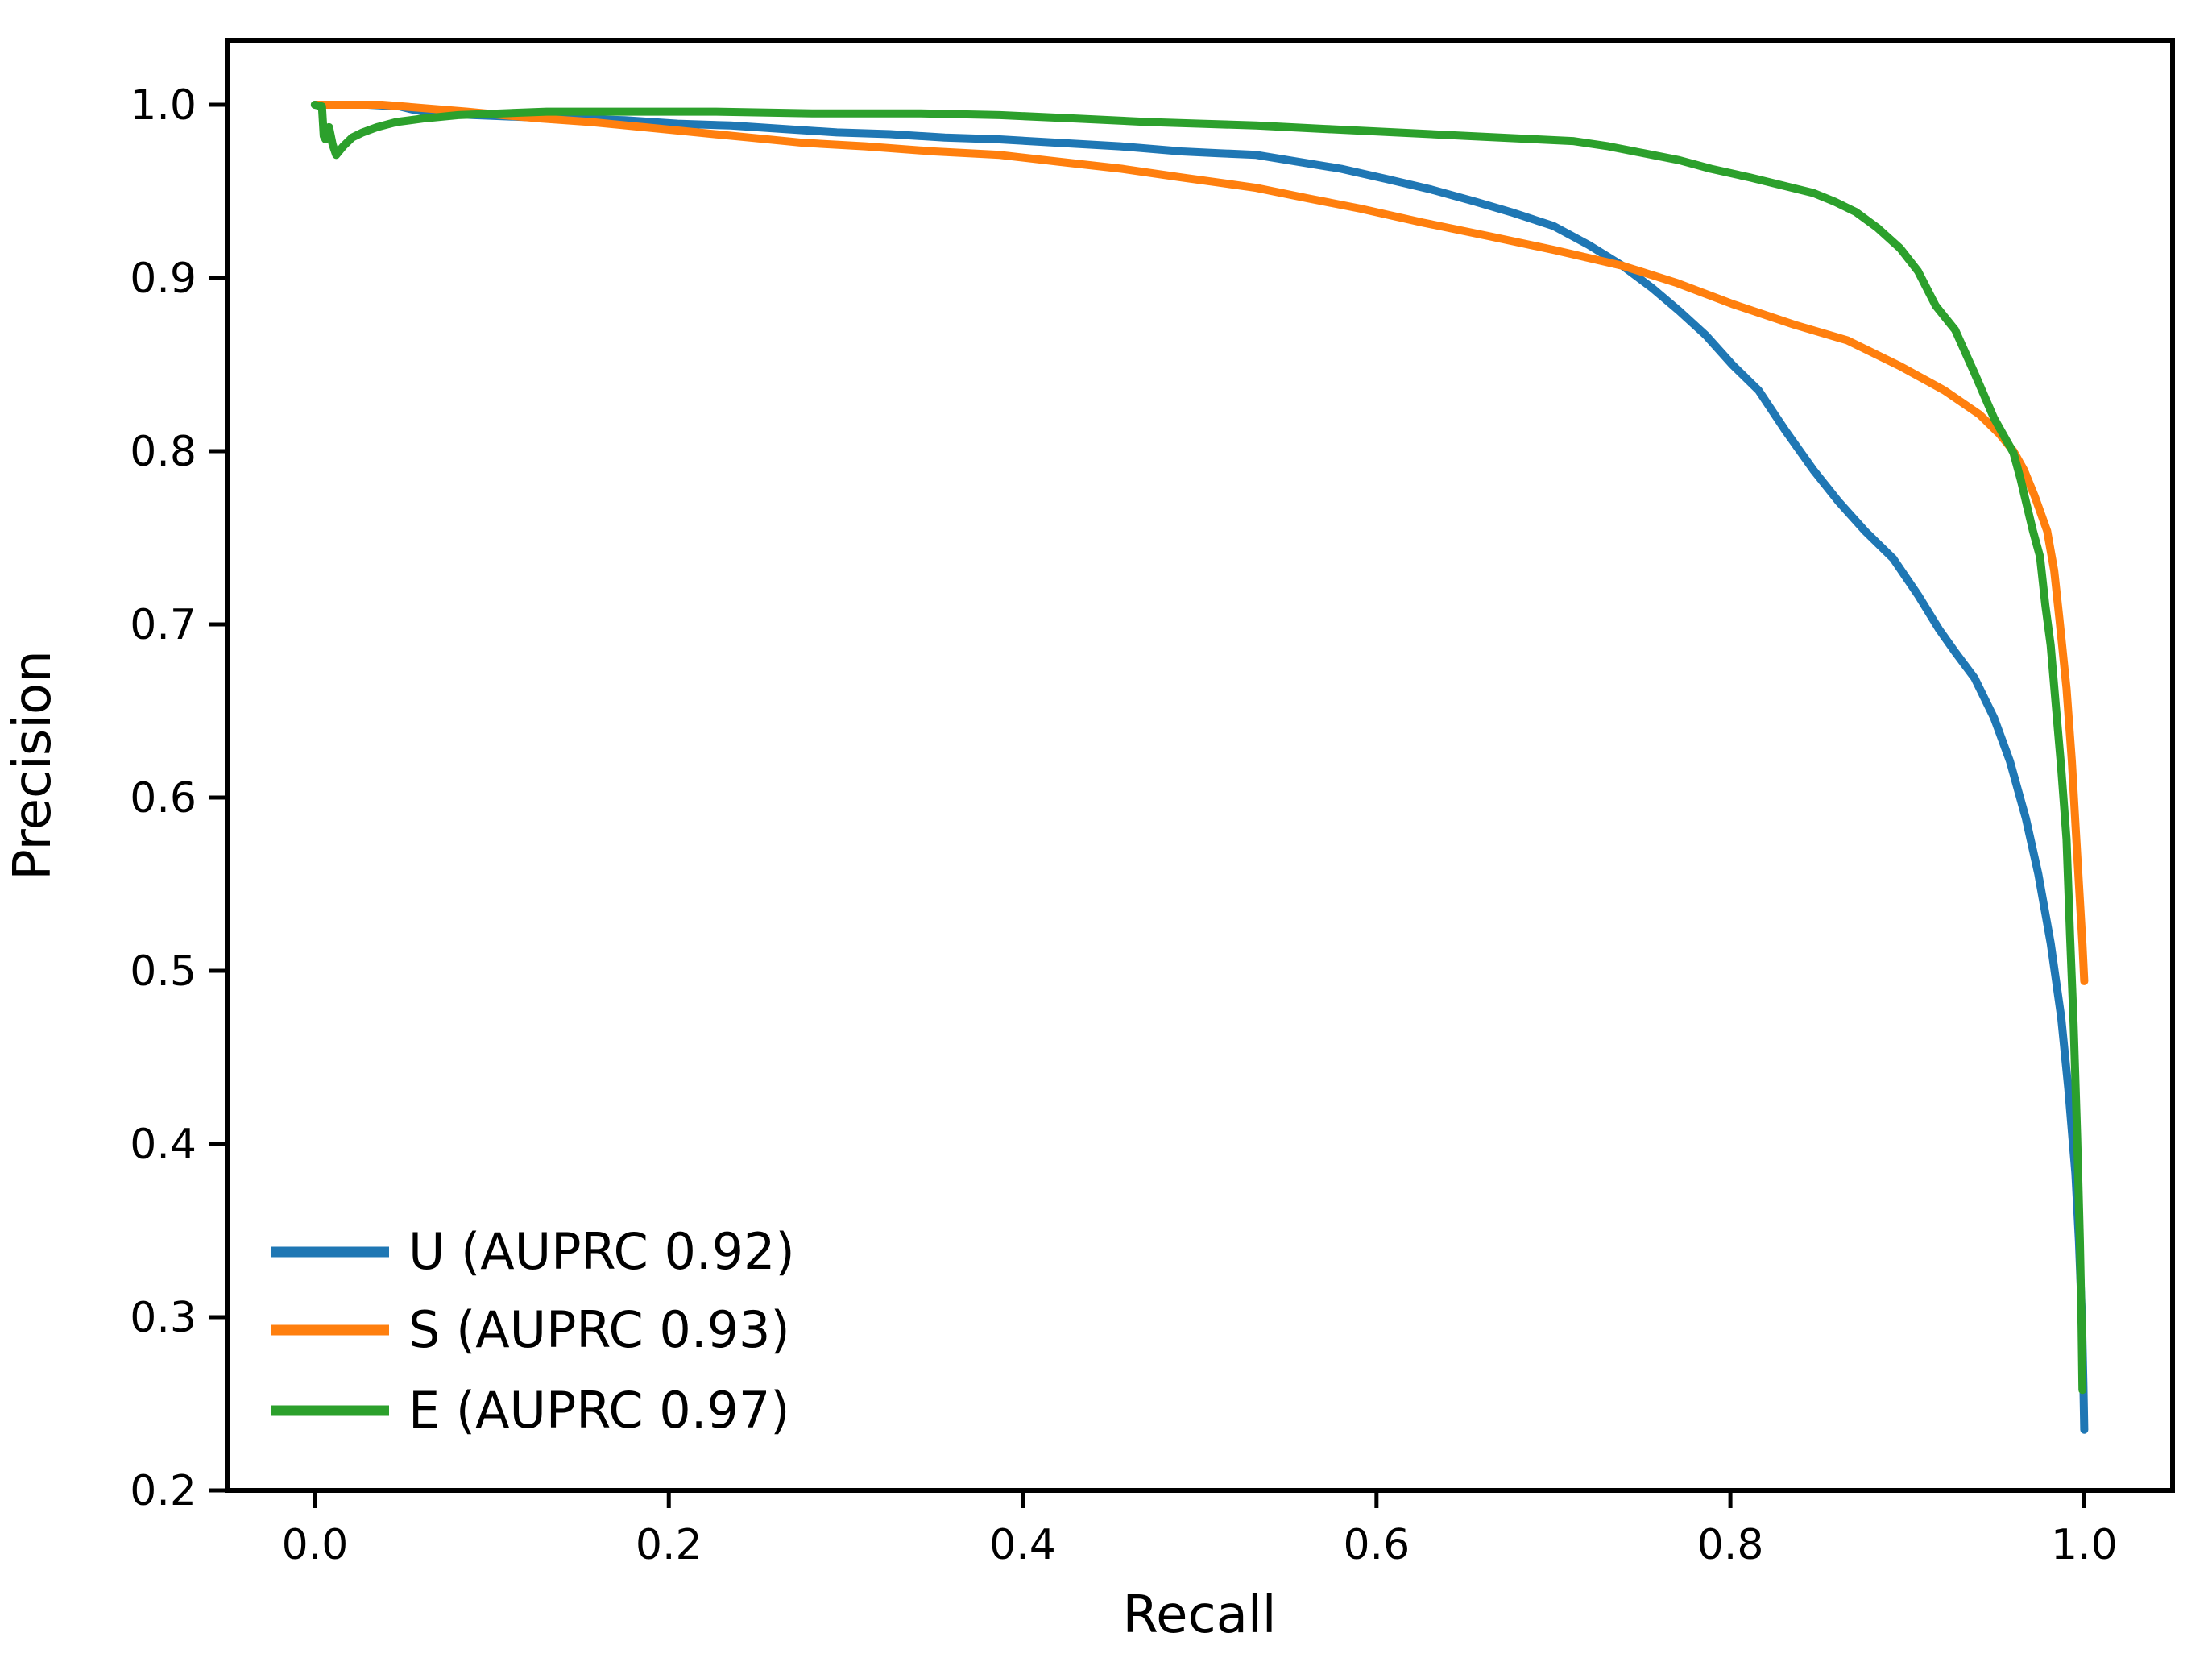 Image resolution: width=2212 pixels, height=1666 pixels. Describe the element at coordinates (164, 105) in the screenshot. I see `y-tick-label: 1.0` at that location.